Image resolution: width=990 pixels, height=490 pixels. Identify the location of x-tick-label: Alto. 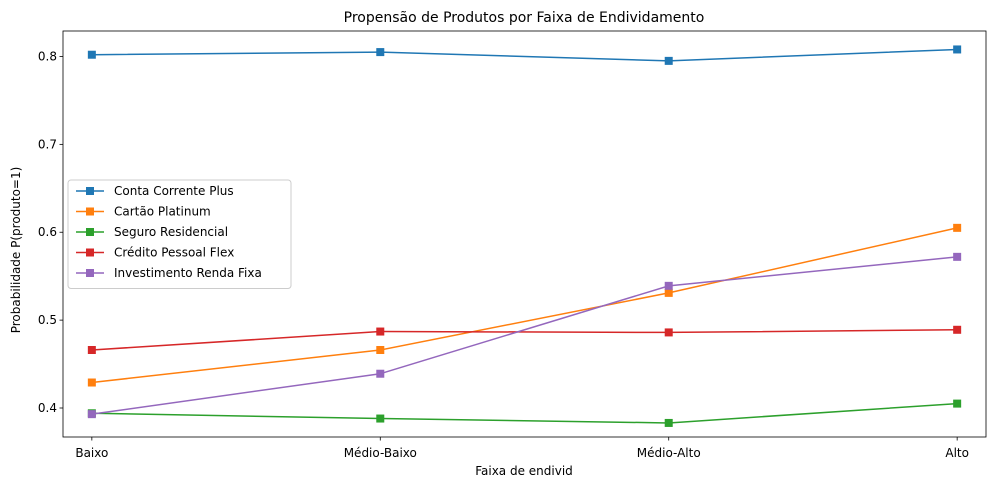
(957, 453).